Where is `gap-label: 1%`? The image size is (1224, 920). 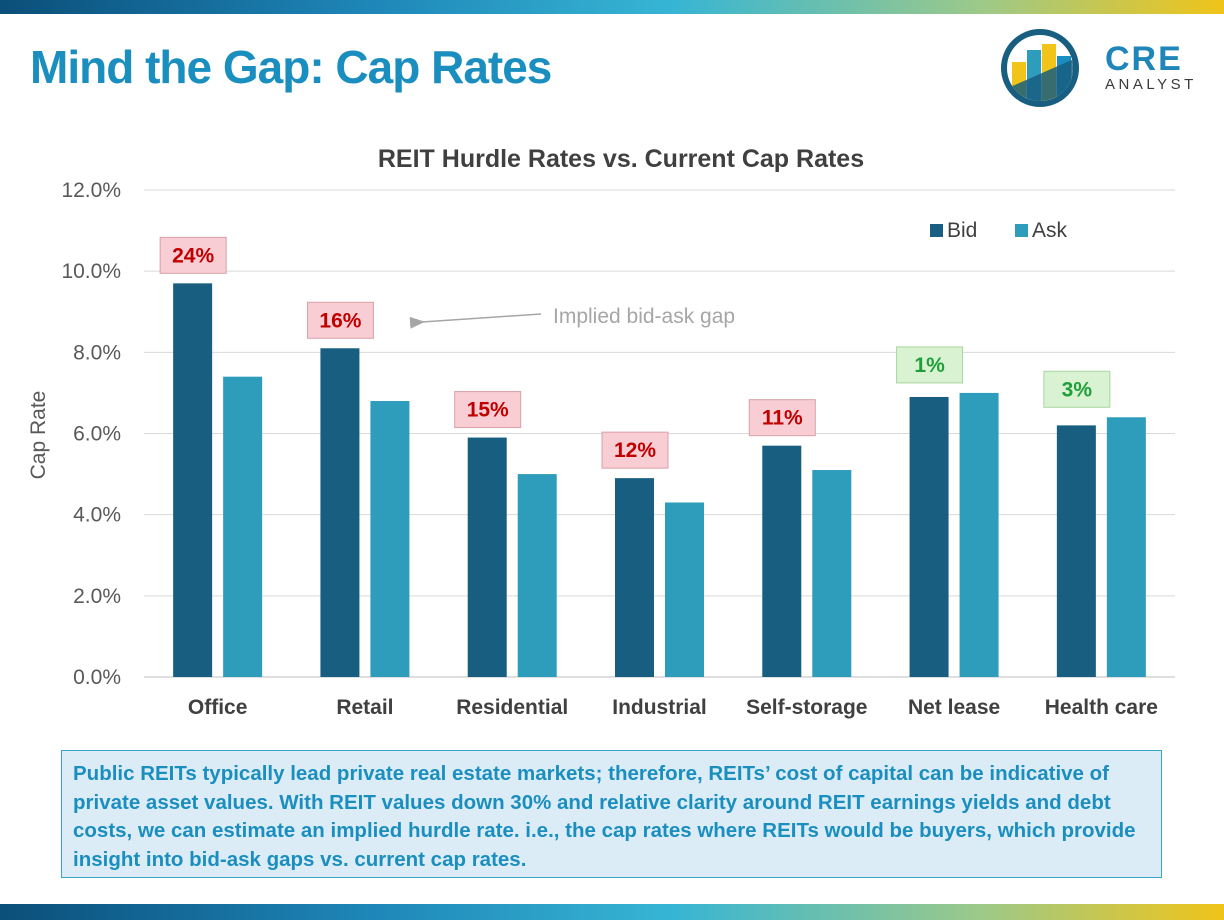
gap-label: 1% is located at coordinates (929, 365).